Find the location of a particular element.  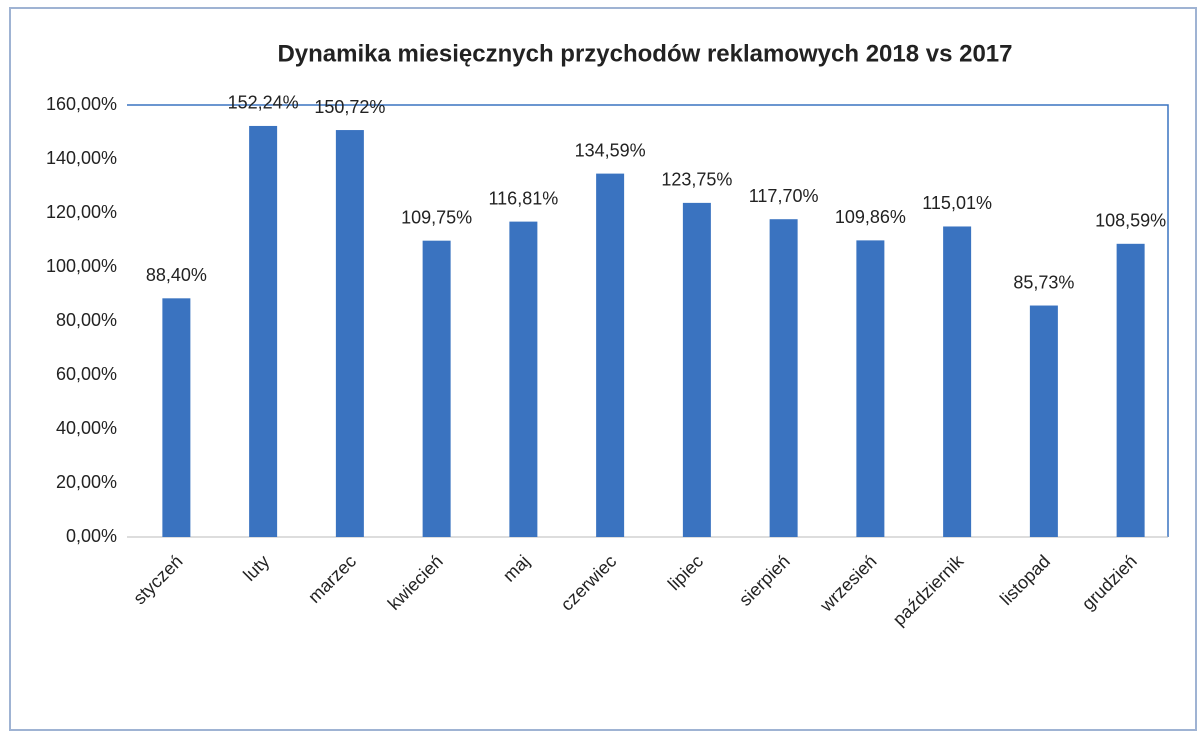

y-tick-label: 140,00% is located at coordinates (81, 158).